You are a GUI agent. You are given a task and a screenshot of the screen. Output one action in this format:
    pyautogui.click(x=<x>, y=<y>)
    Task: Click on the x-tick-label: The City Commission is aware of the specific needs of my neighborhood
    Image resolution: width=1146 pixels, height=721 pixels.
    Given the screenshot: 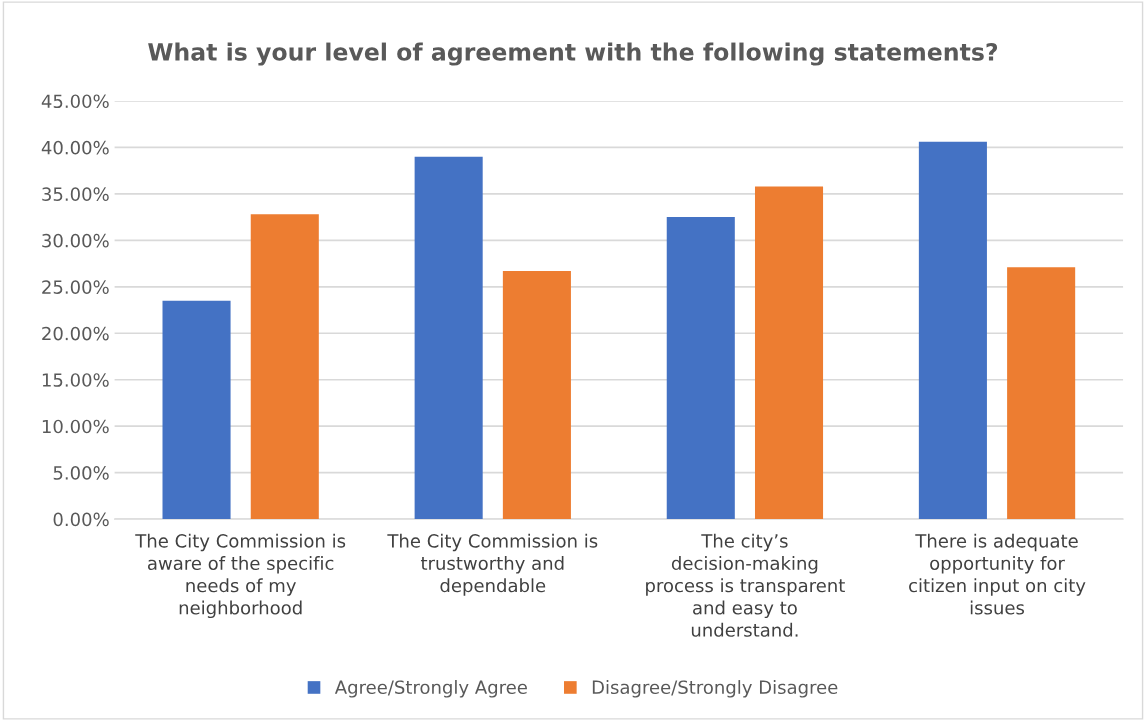 What is the action you would take?
    pyautogui.click(x=240, y=576)
    